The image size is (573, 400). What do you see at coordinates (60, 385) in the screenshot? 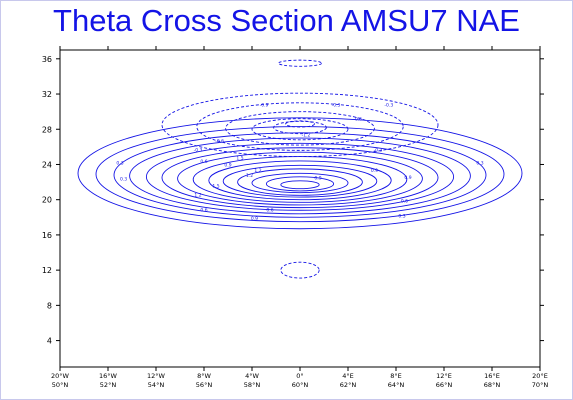
I see `x-tick-label-lat: 50°N` at bounding box center [60, 385].